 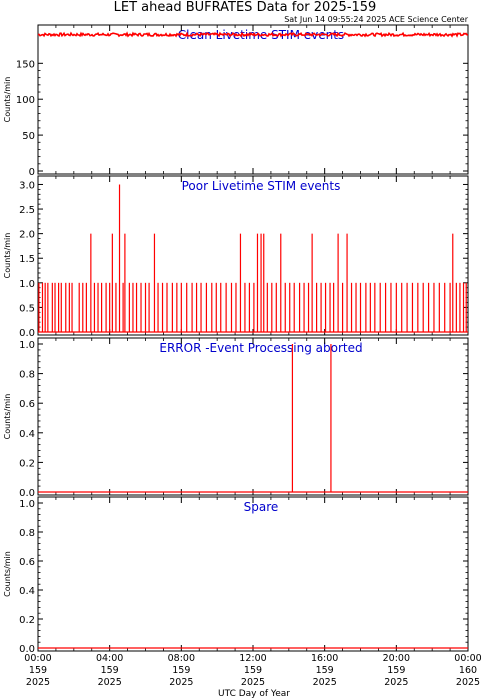 What do you see at coordinates (253, 34) in the screenshot?
I see `series-line` at bounding box center [253, 34].